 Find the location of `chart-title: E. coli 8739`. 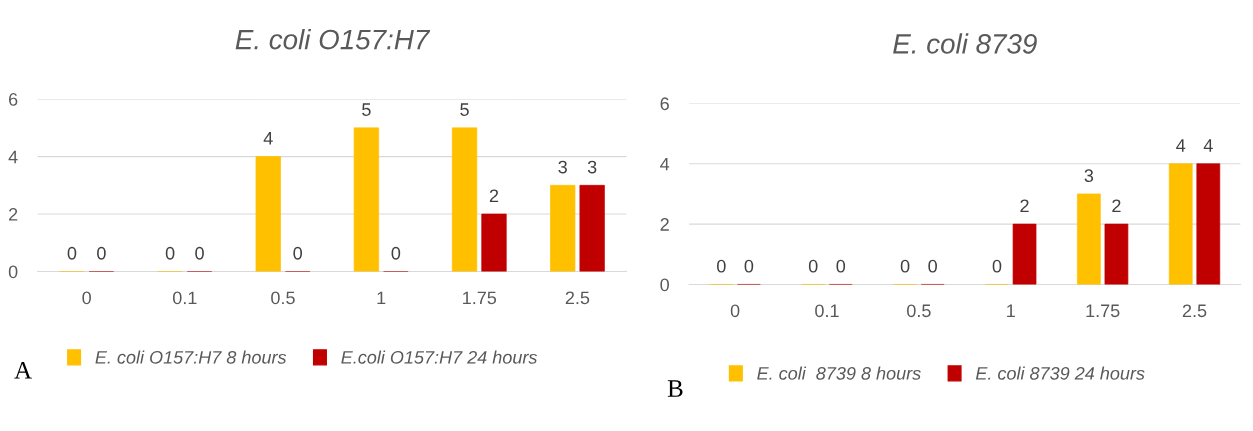

chart-title: E. coli 8739 is located at coordinates (965, 43).